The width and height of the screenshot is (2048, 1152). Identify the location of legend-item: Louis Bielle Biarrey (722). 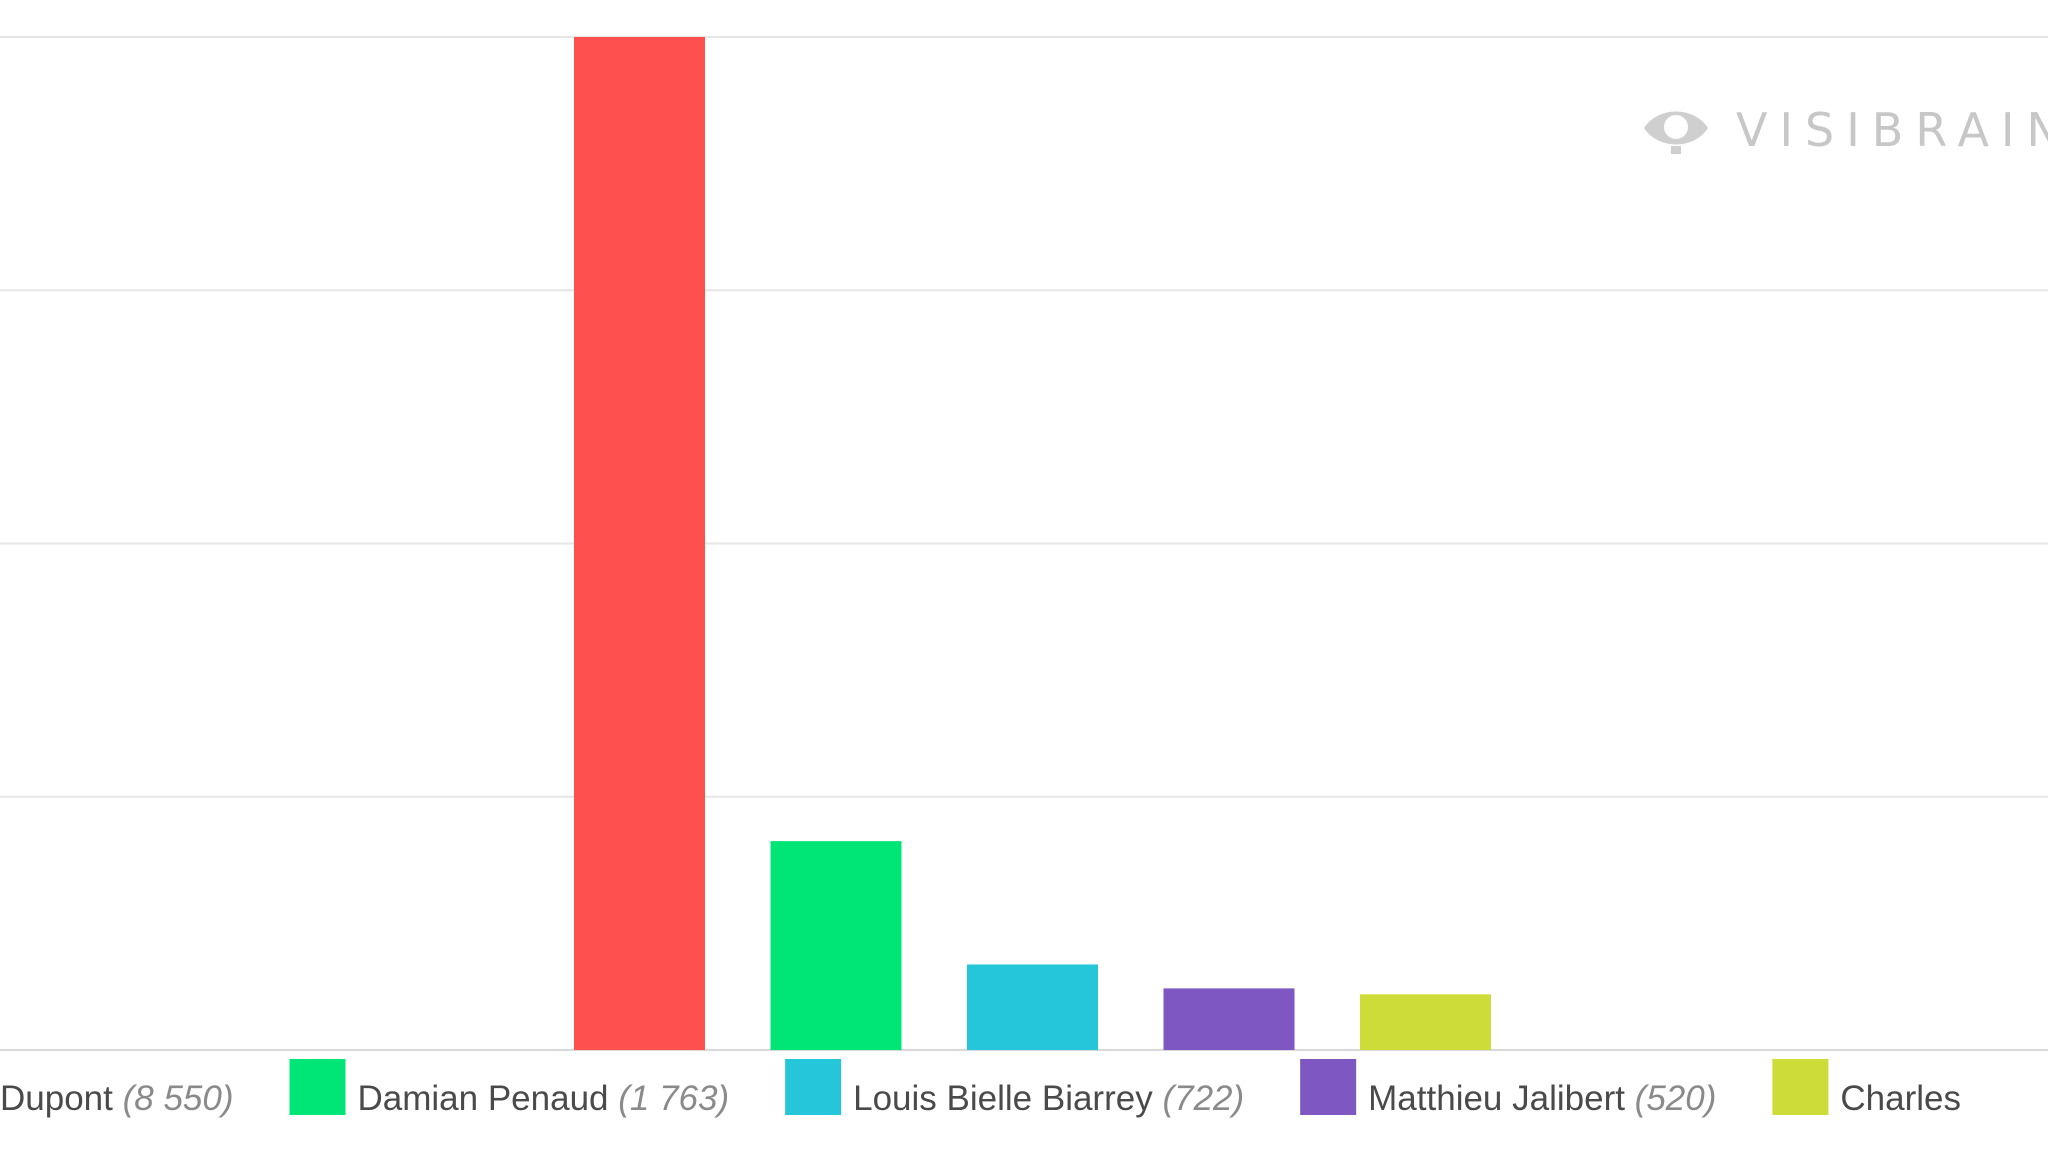
(1014, 1088).